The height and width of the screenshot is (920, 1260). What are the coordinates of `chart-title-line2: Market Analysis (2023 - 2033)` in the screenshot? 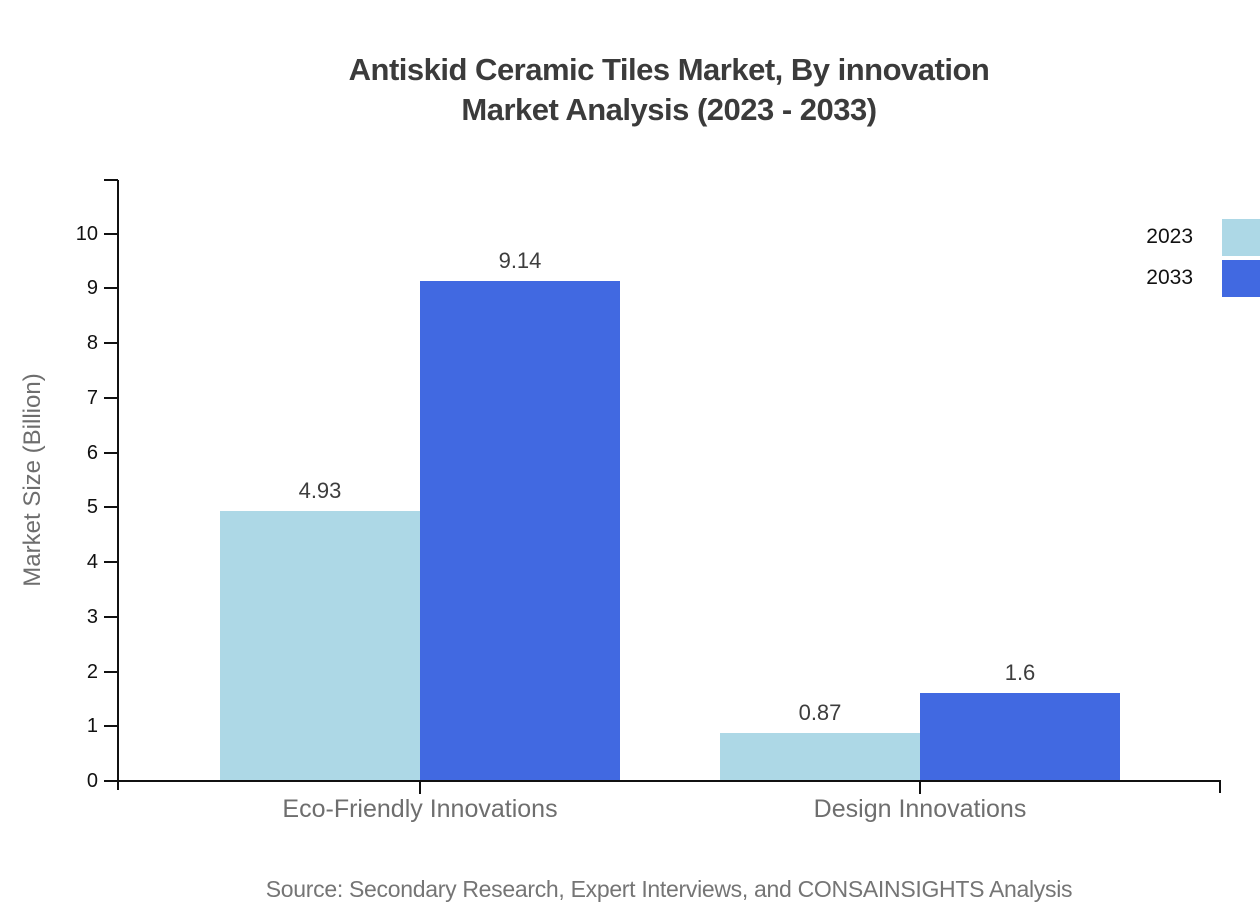 It's located at (669, 109).